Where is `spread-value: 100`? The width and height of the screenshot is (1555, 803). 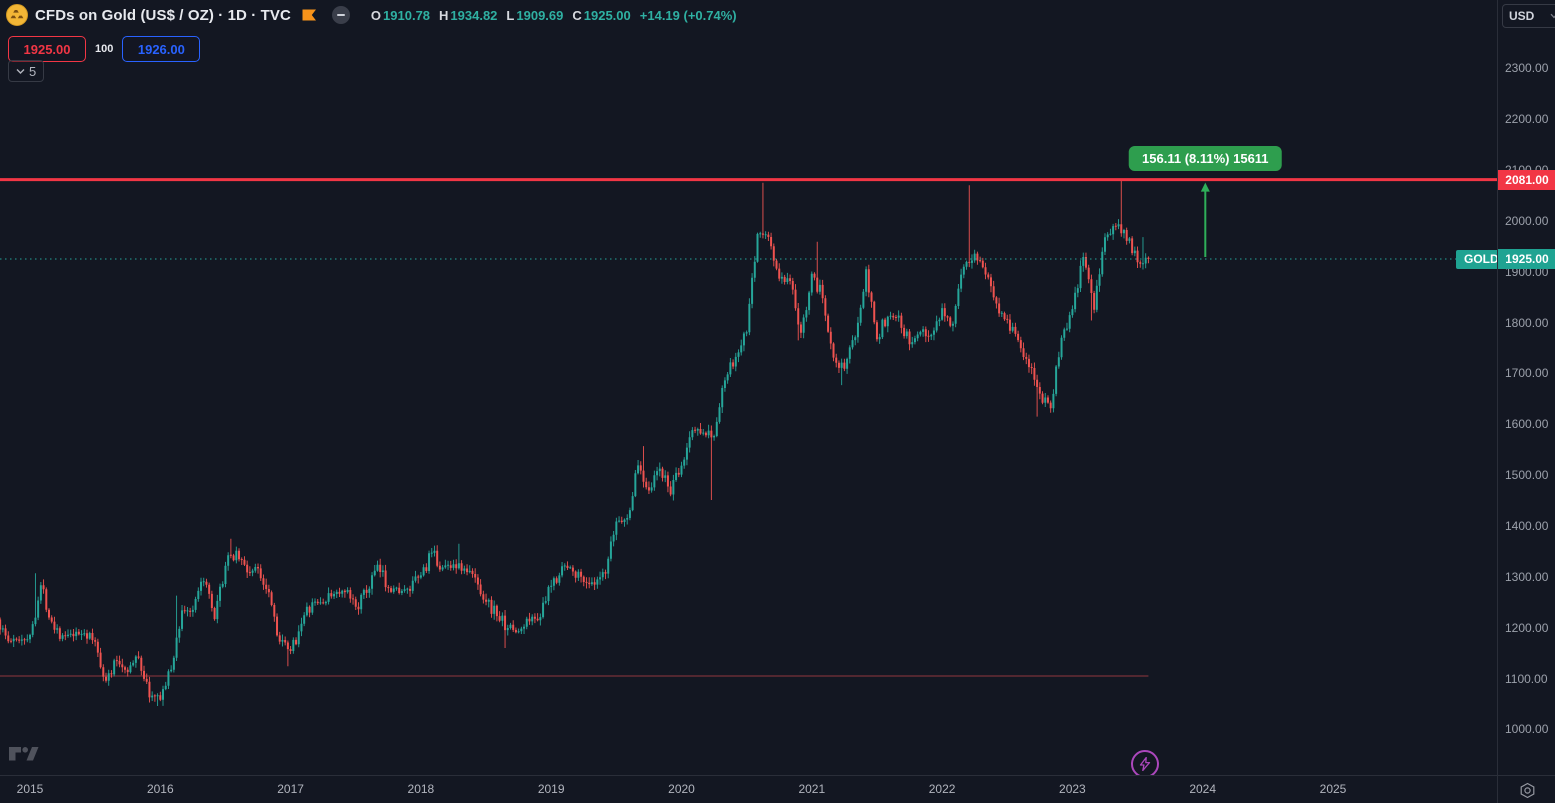
spread-value: 100 is located at coordinates (104, 49).